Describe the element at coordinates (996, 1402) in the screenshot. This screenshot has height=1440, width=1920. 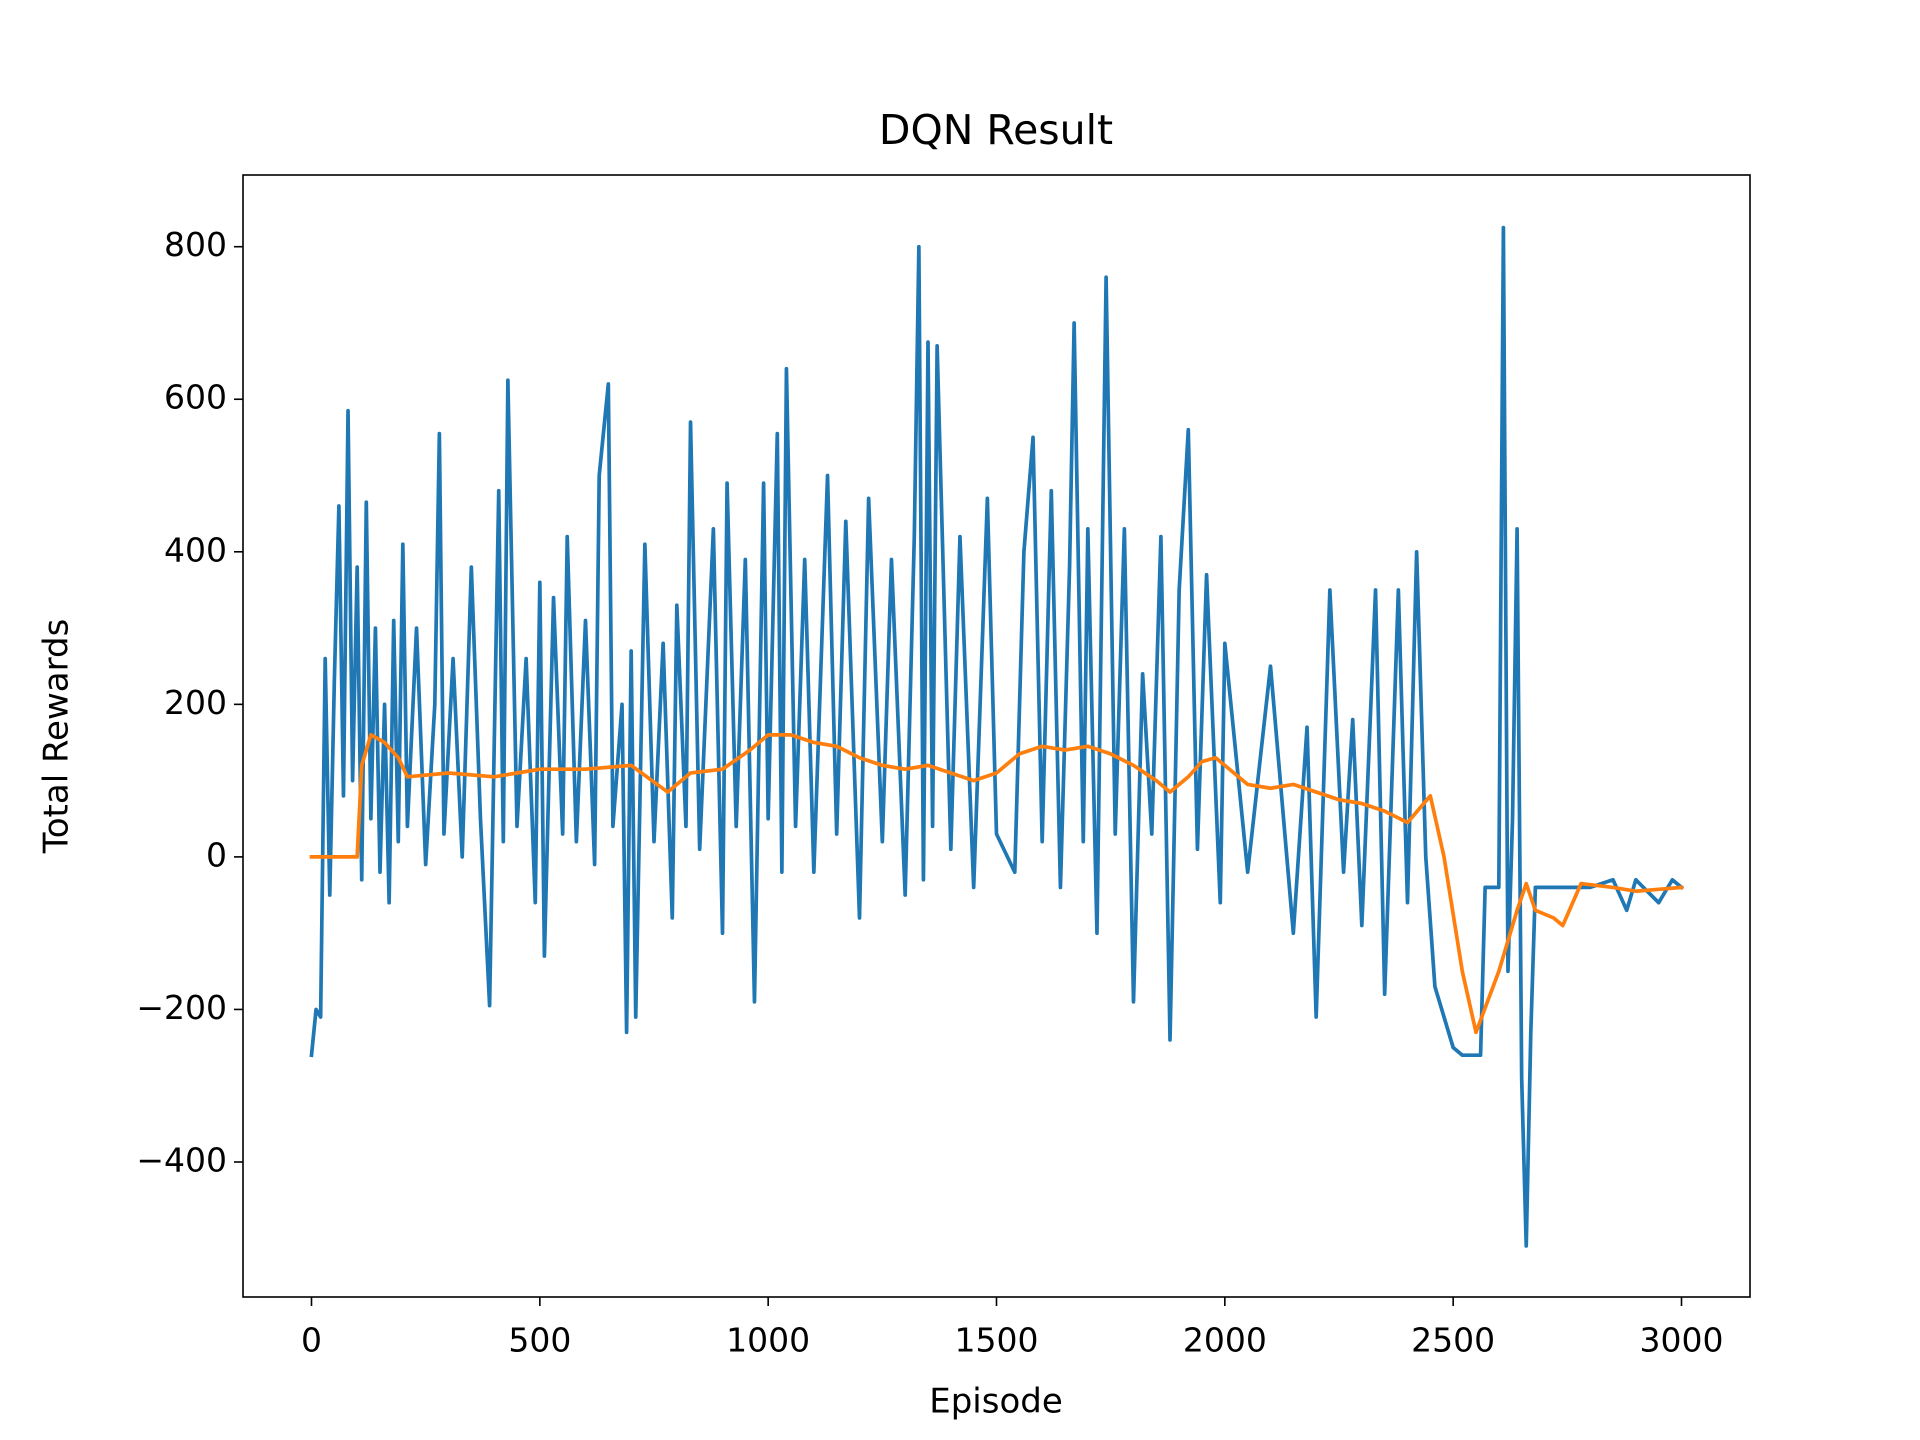
I see `x-axis-label: Episode` at that location.